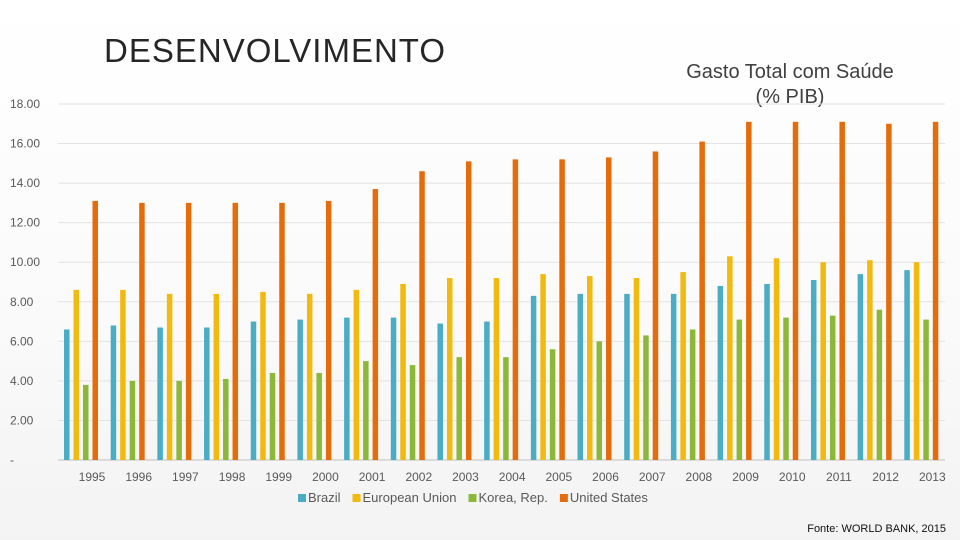 This screenshot has height=540, width=960. Describe the element at coordinates (786, 388) in the screenshot. I see `bar-korea-rep--2010` at that location.